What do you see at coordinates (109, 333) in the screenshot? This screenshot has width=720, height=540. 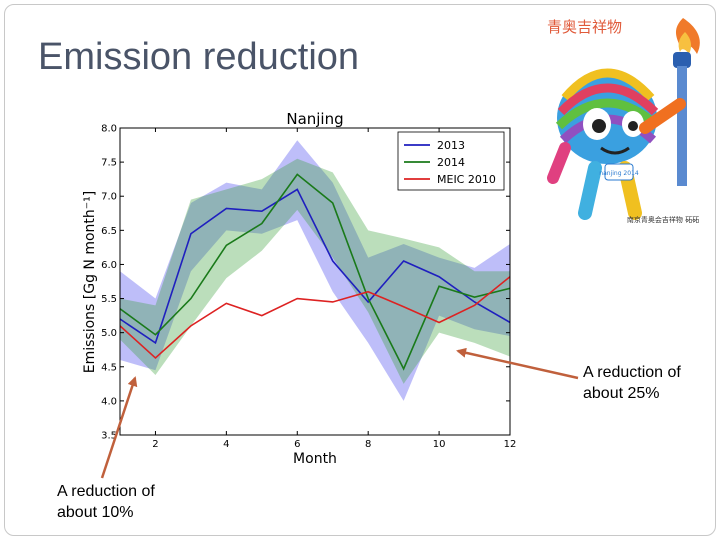 I see `y-tick-label: 5.0` at bounding box center [109, 333].